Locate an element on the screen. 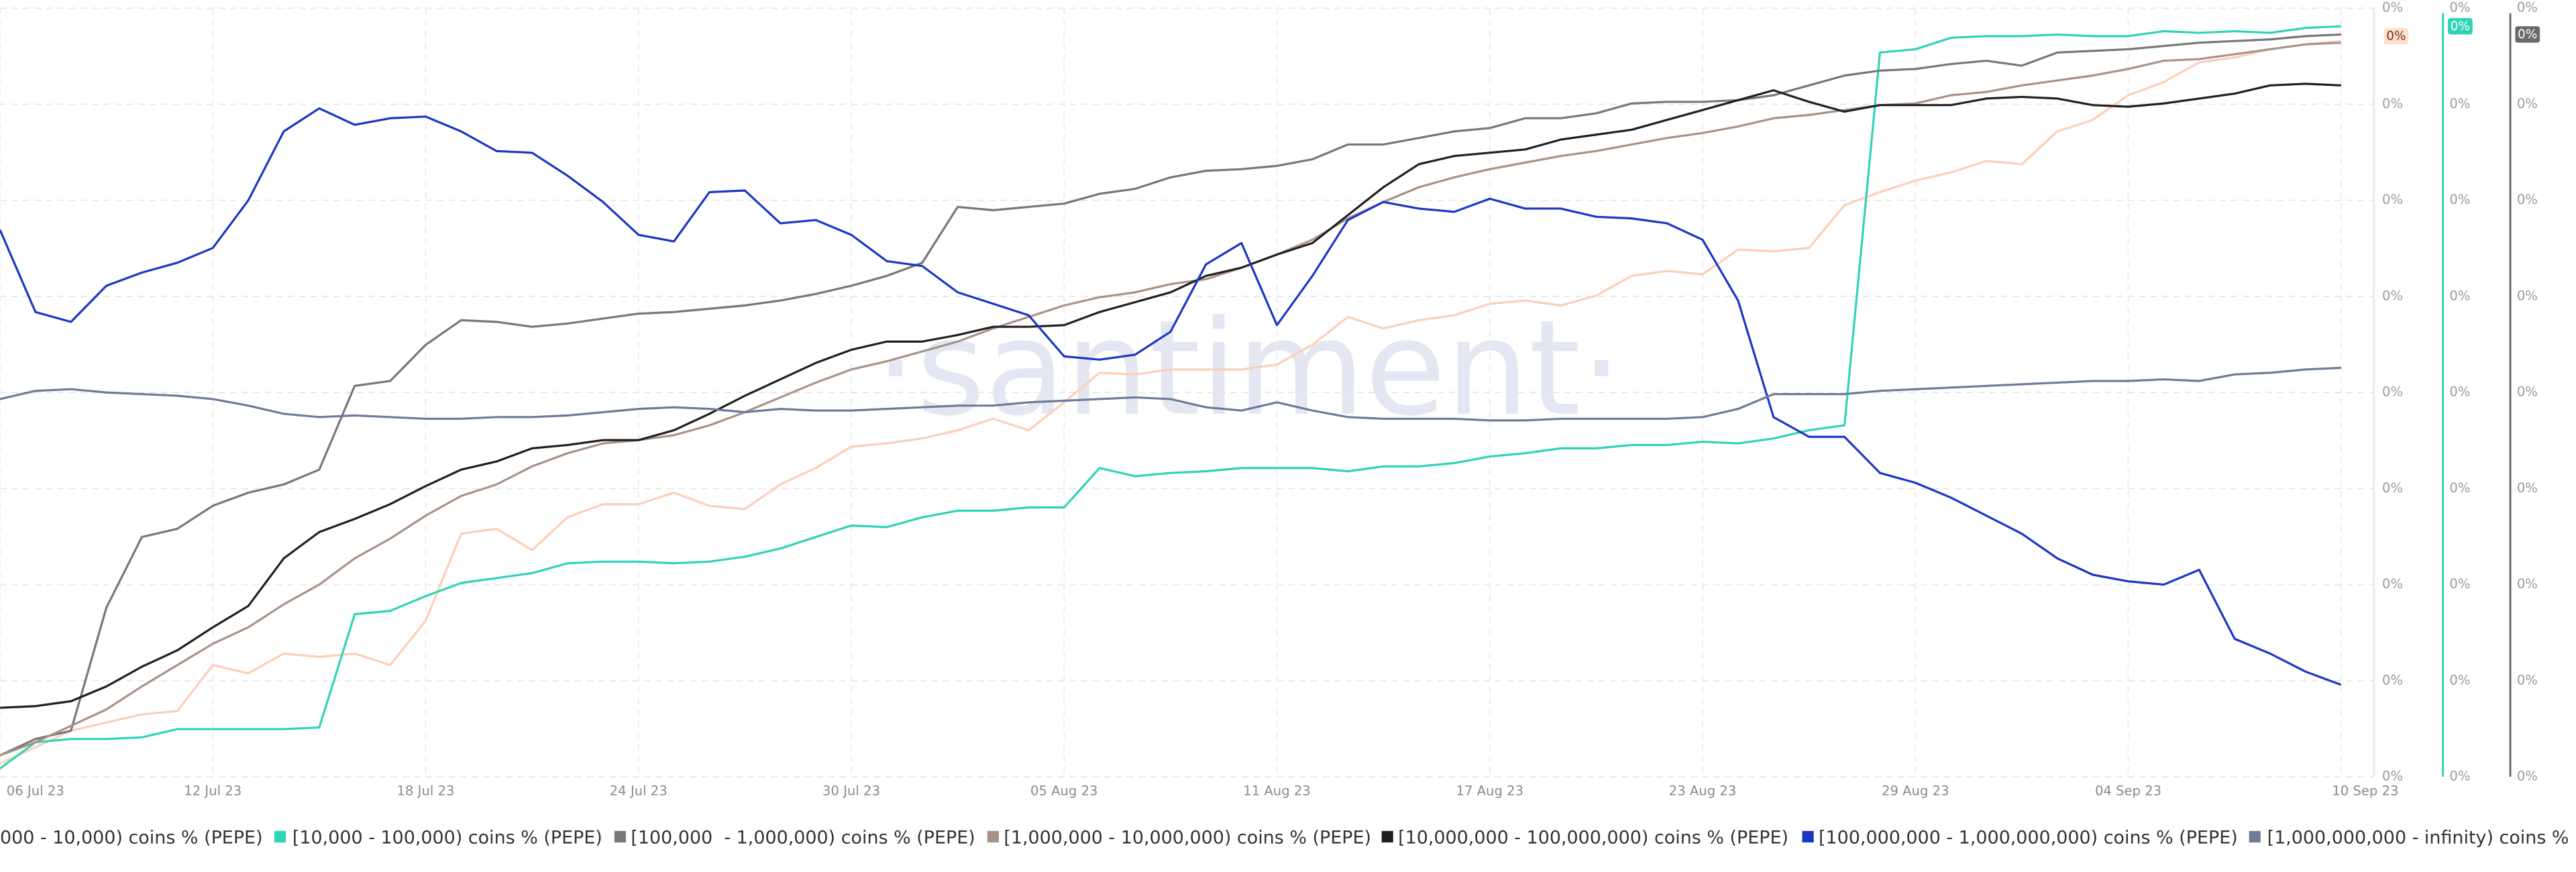 The width and height of the screenshot is (2576, 872). legend-label: [100,000 - 1,000,000) coins % (PEPE) is located at coordinates (803, 837).